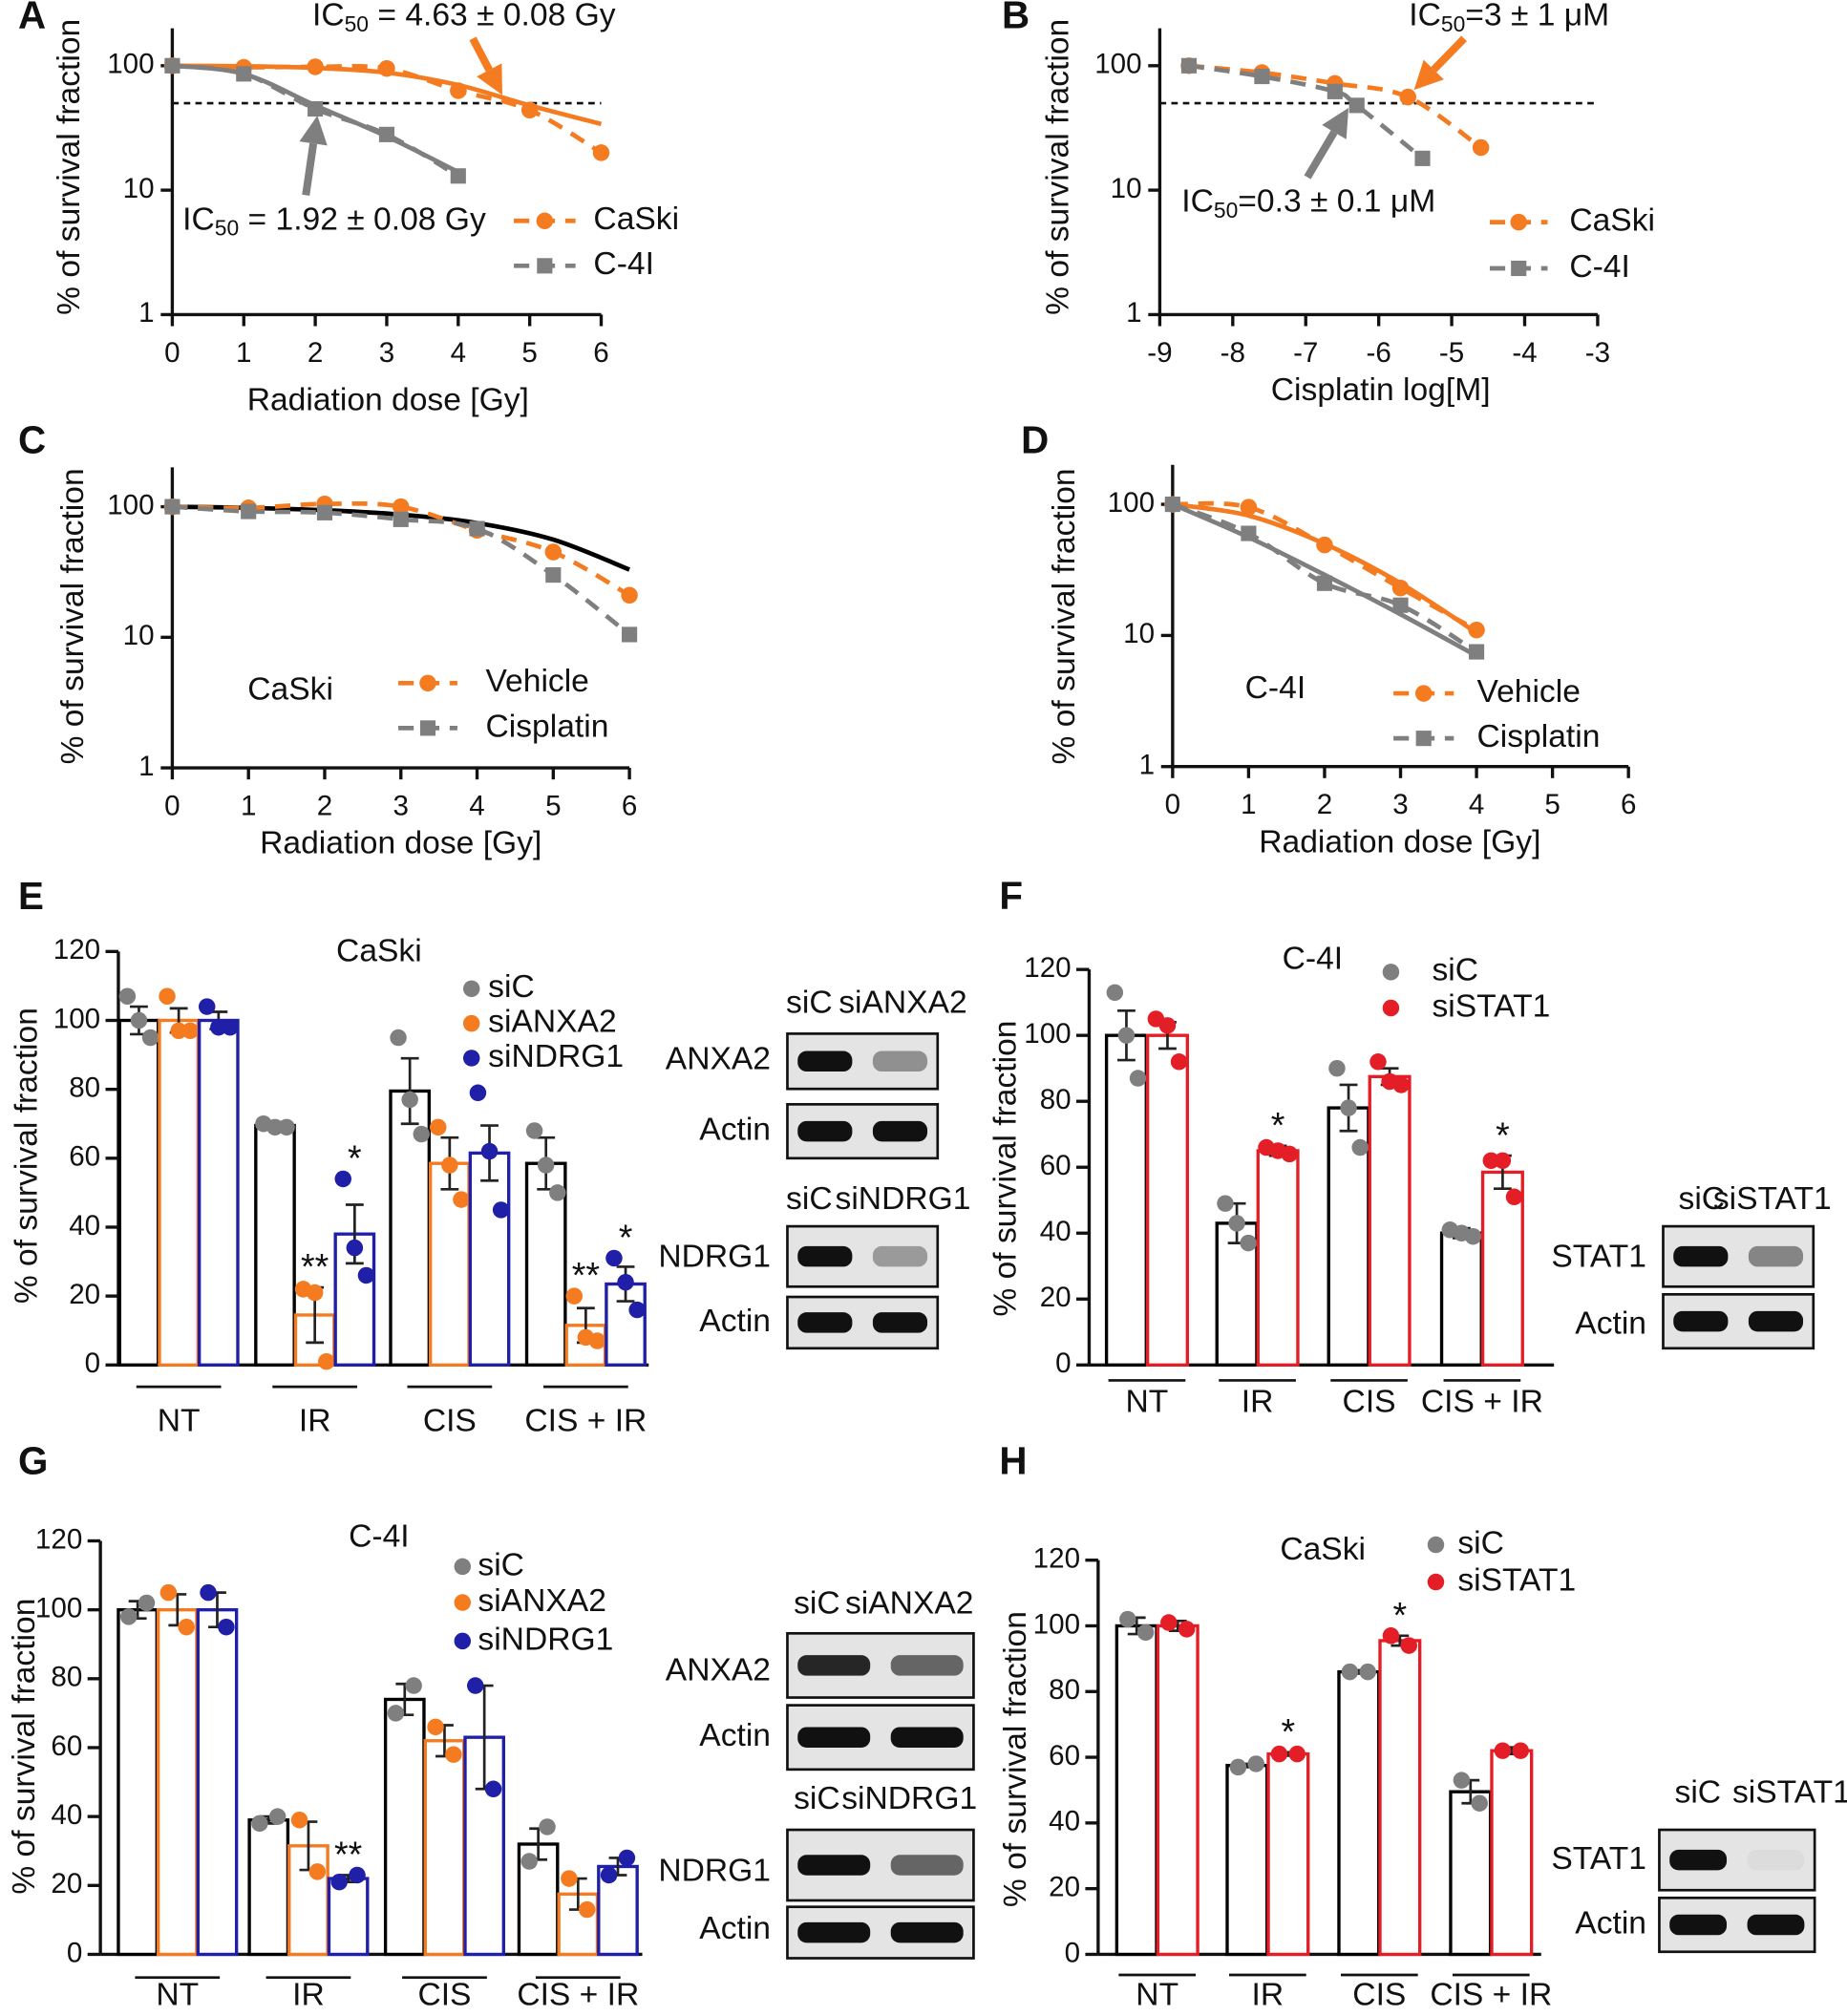 This screenshot has height=2016, width=1847. What do you see at coordinates (179, 1421) in the screenshot?
I see `x-tick-label: NT` at bounding box center [179, 1421].